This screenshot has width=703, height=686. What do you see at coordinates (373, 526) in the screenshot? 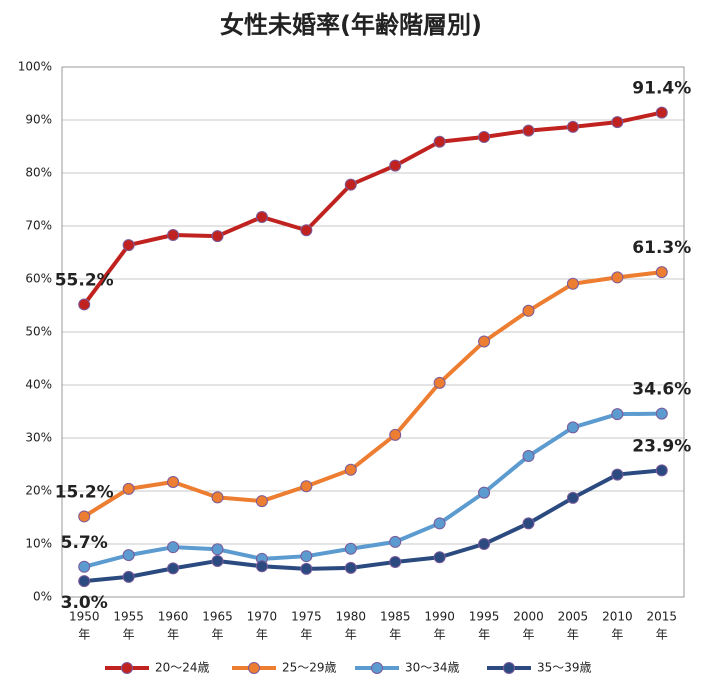
I see `series-line` at bounding box center [373, 526].